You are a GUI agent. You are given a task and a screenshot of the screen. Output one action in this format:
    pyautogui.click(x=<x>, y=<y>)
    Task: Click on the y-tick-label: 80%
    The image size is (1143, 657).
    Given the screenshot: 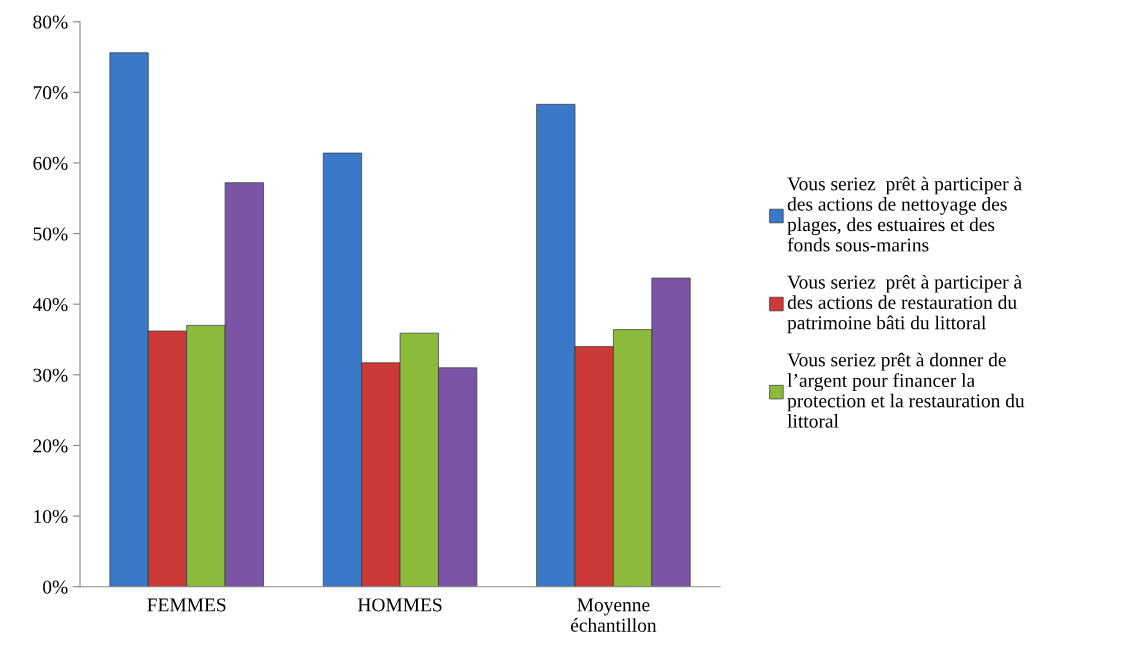 What is the action you would take?
    pyautogui.click(x=50, y=22)
    